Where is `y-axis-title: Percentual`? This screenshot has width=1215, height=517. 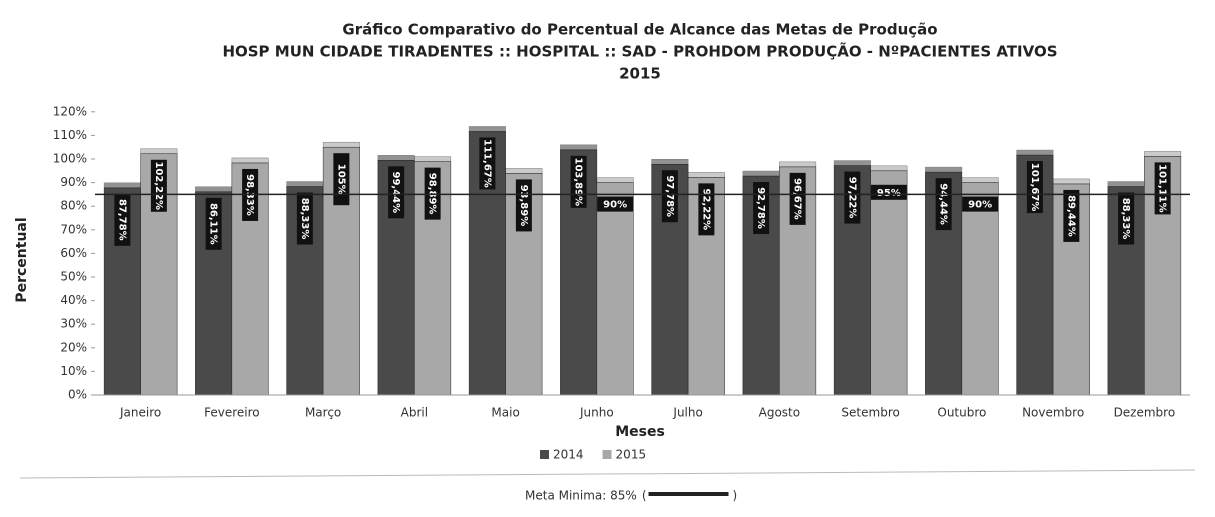
y-axis-title: Percentual is located at coordinates (22, 259).